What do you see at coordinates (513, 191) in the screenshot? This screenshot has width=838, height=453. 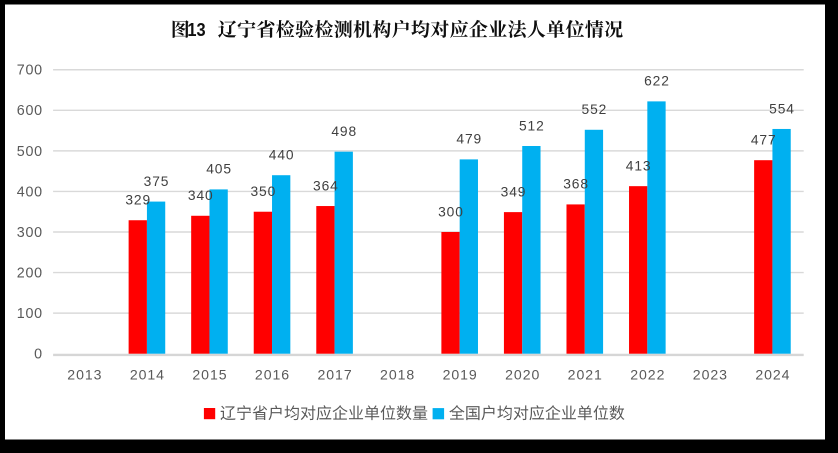 I see `svg-text: 349` at bounding box center [513, 191].